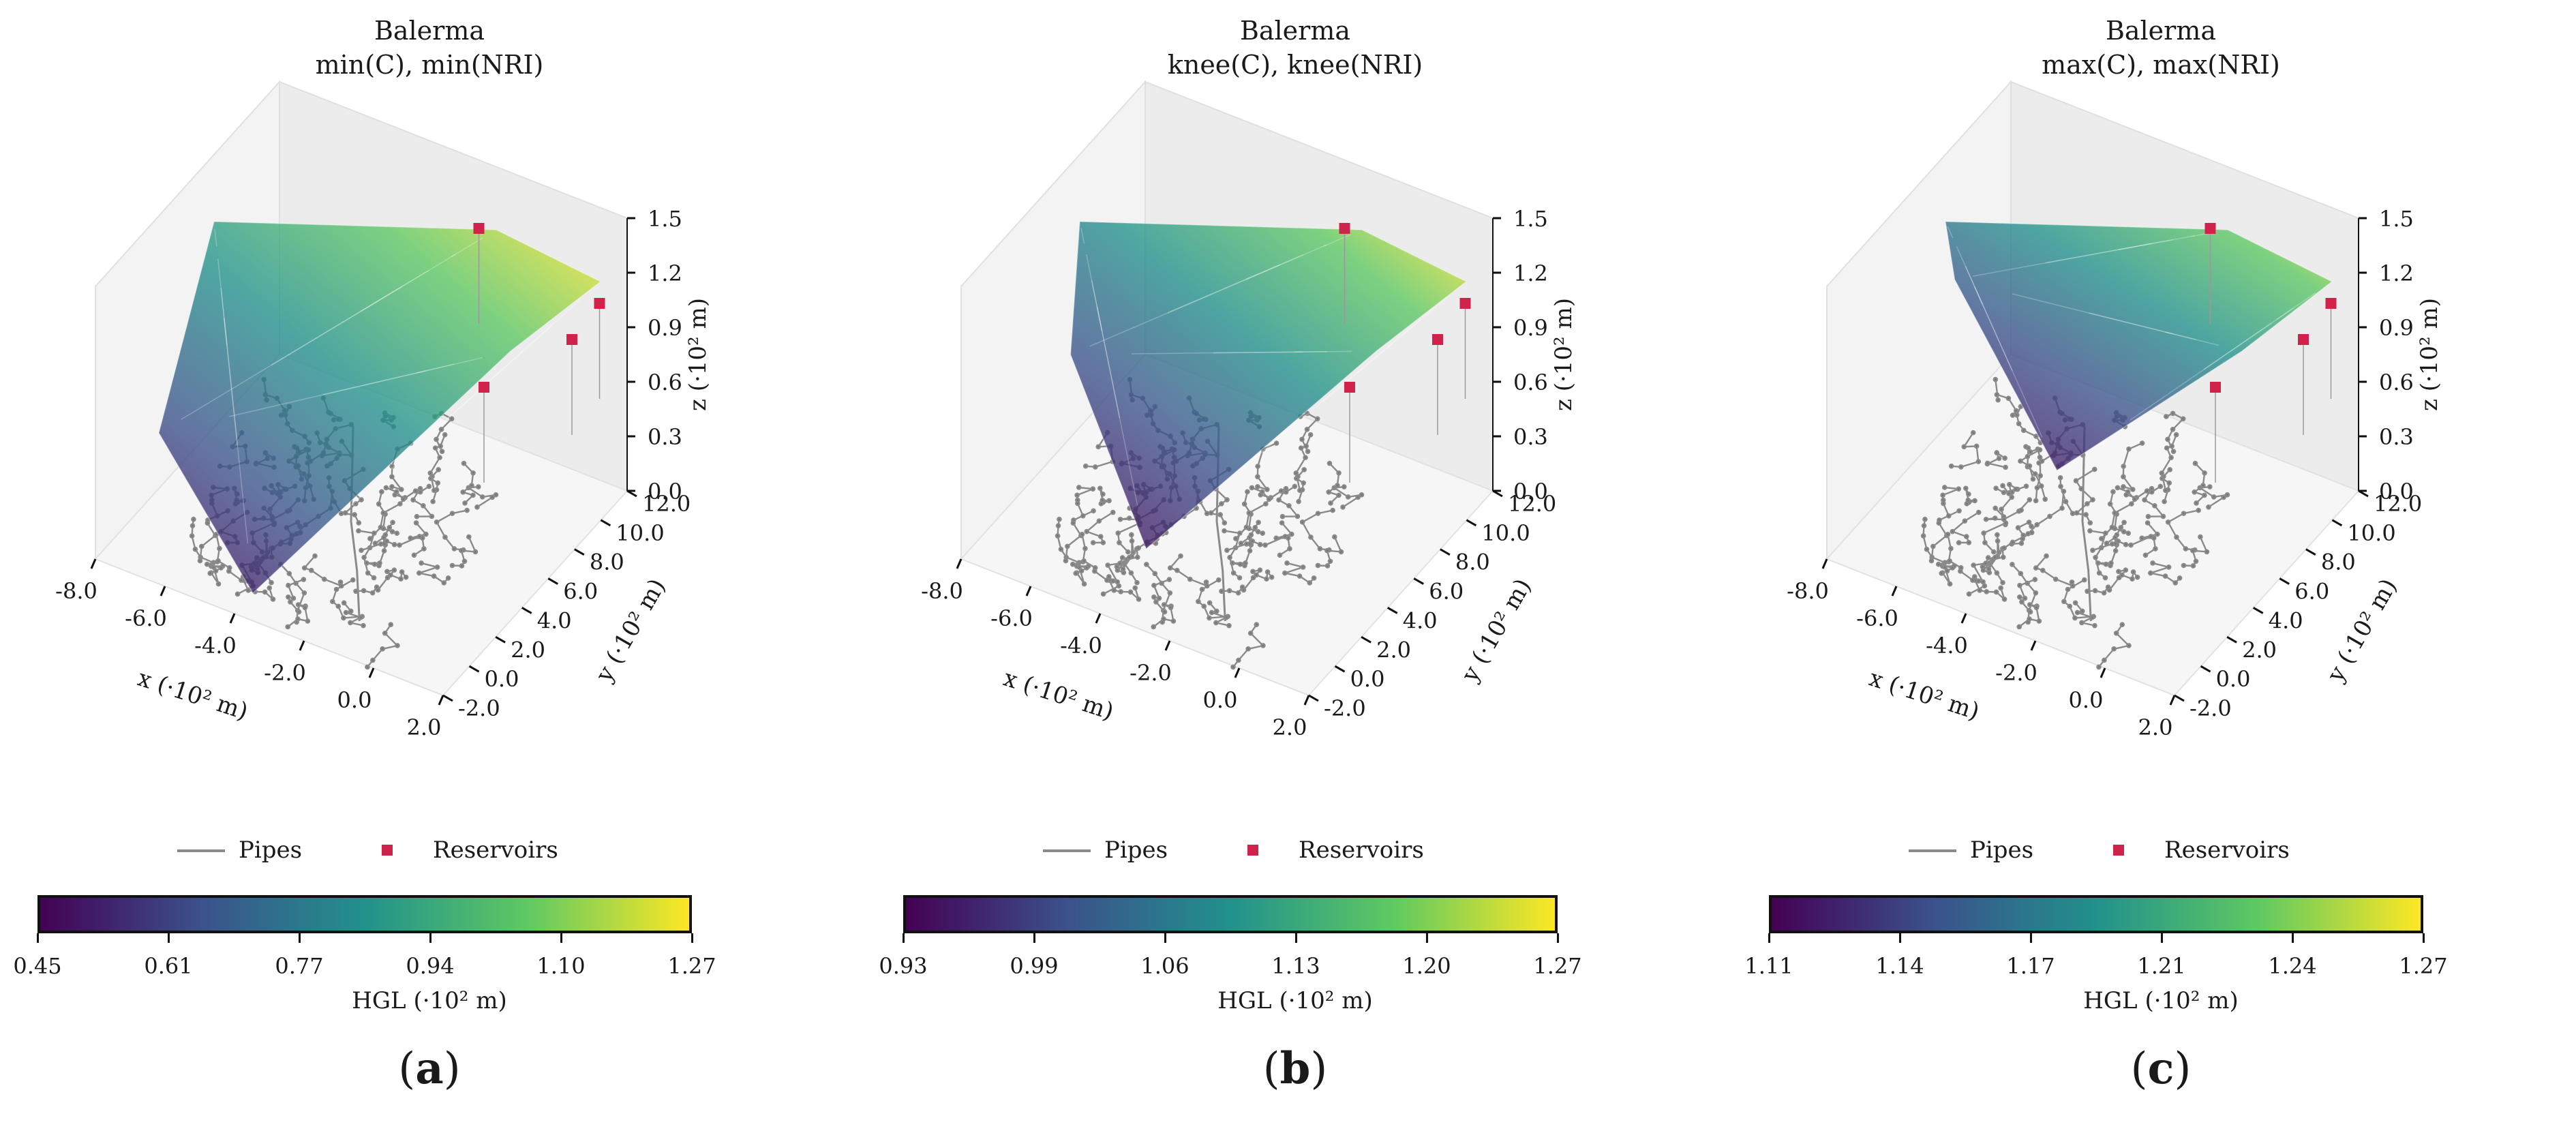  Describe the element at coordinates (2103, 672) in the screenshot. I see `x-tick` at that location.